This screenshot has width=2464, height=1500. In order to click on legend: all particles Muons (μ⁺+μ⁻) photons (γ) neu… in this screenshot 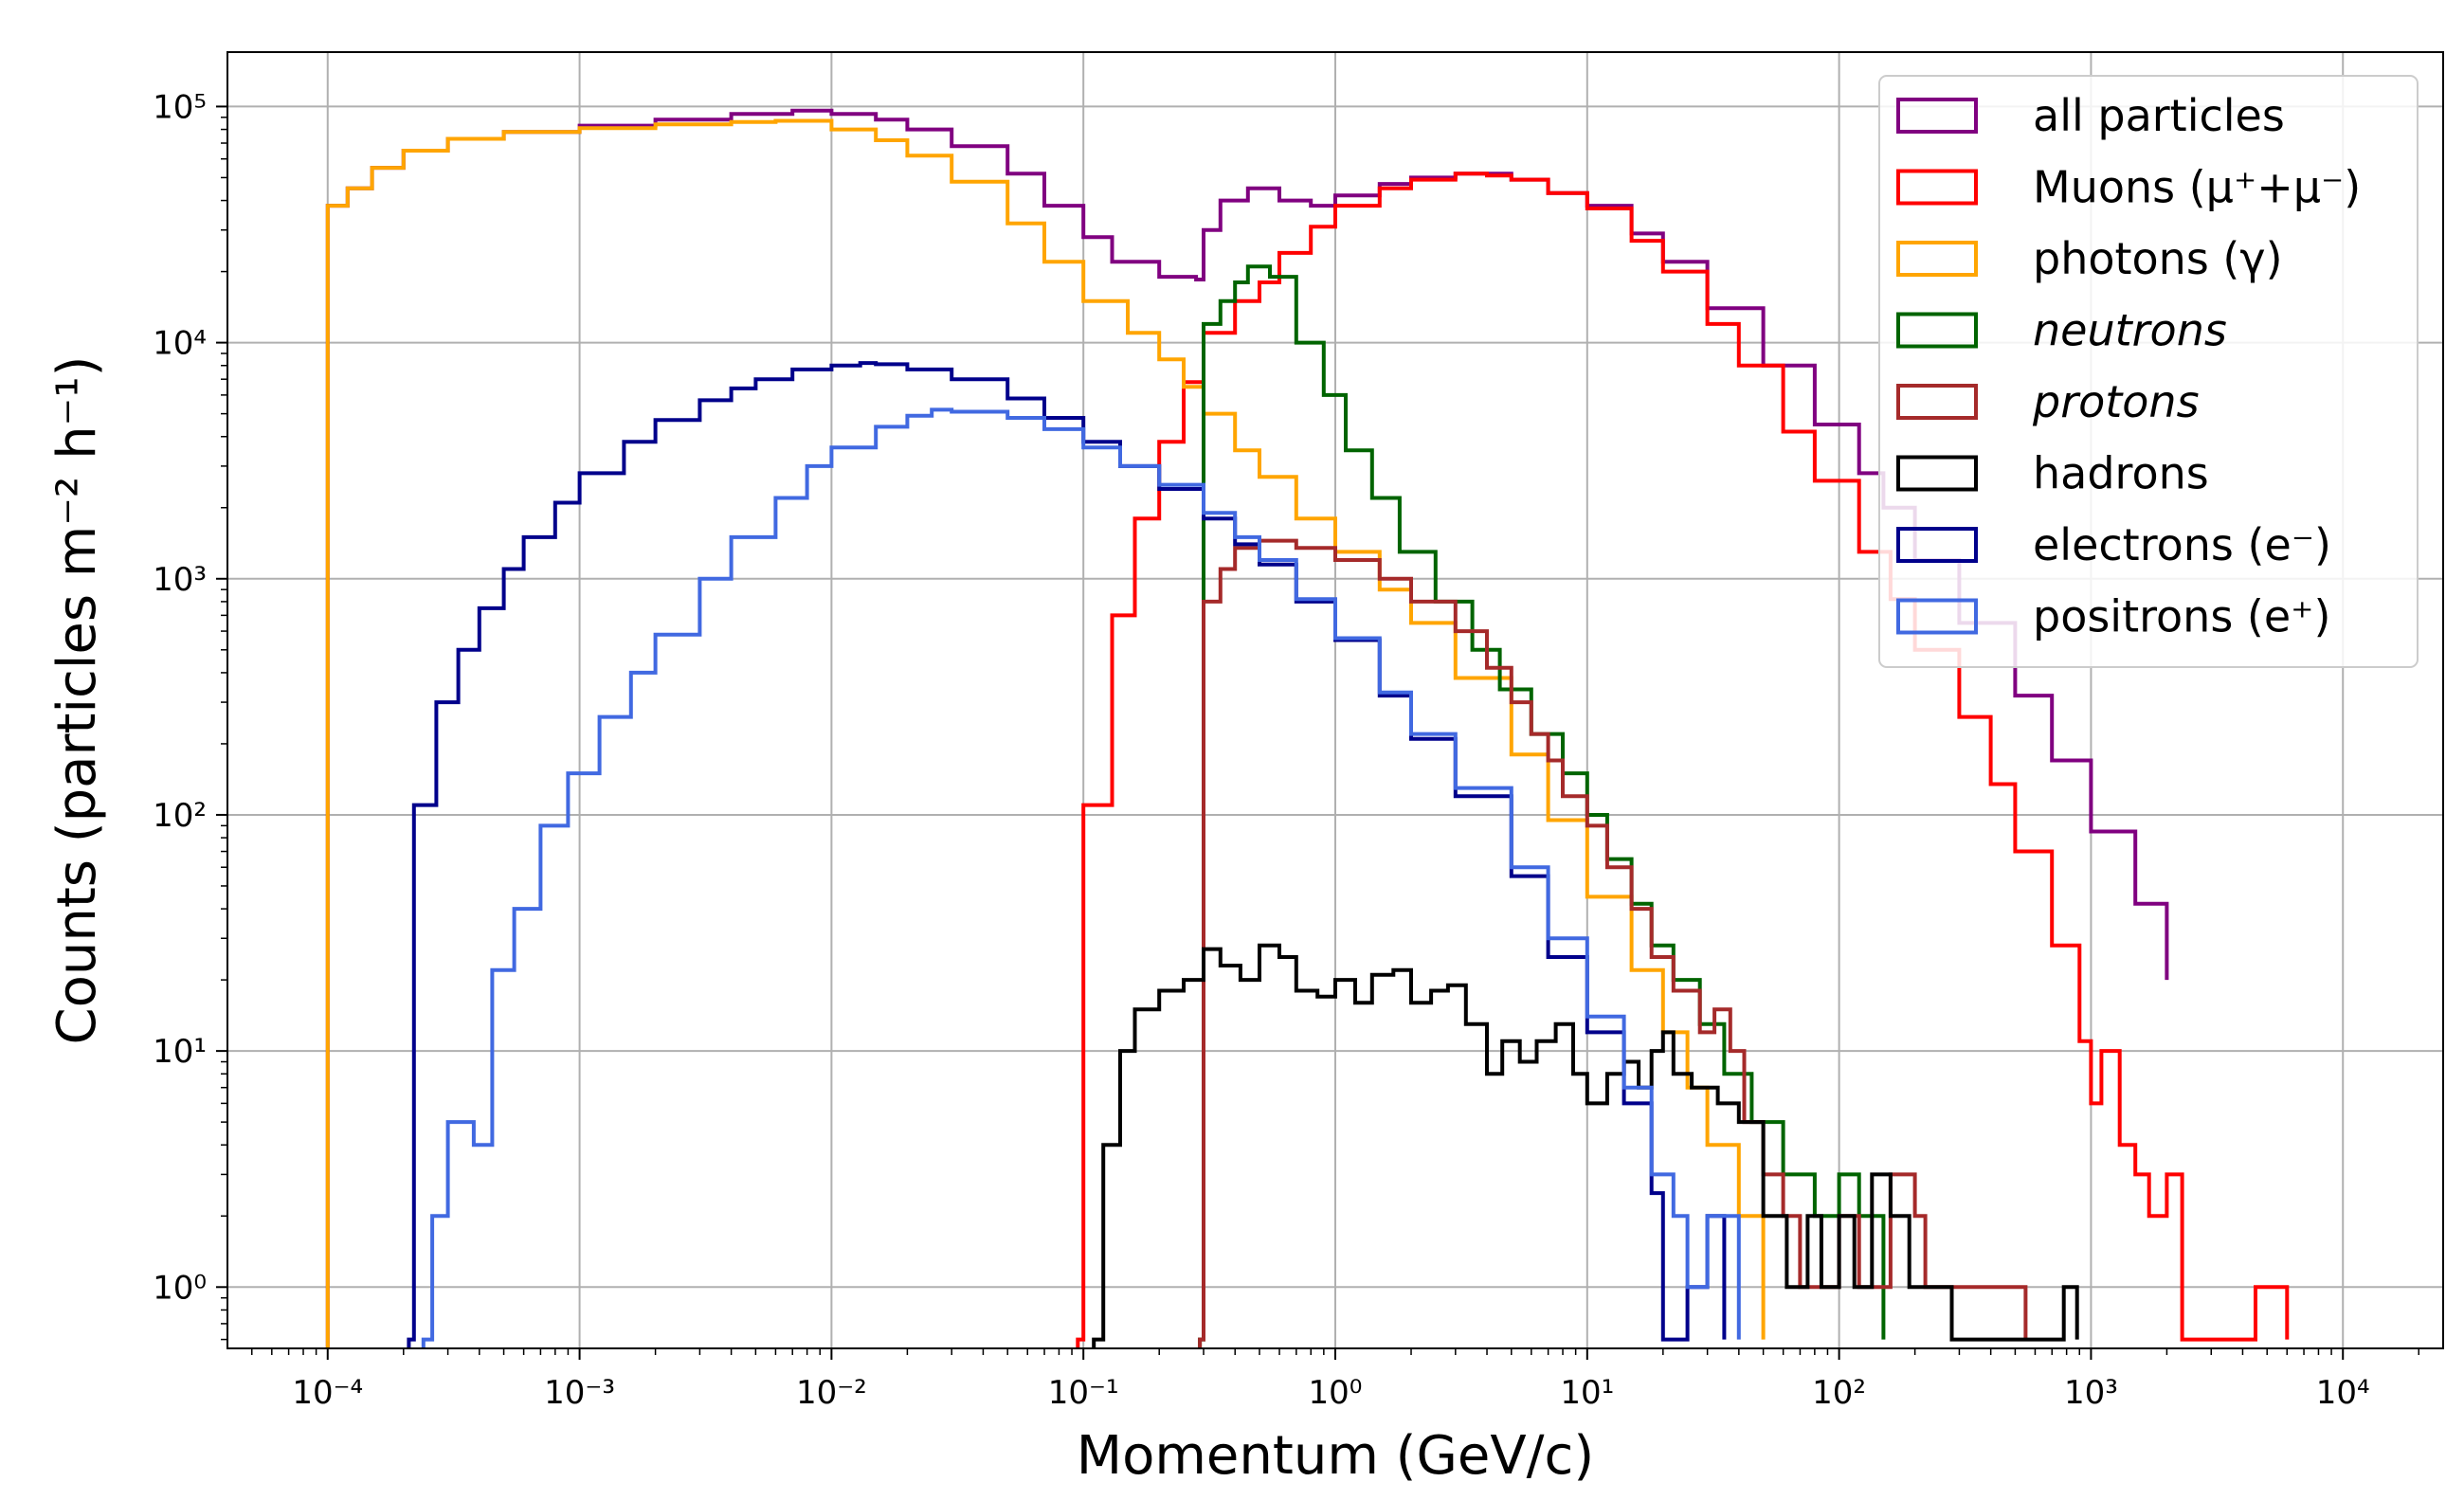, I will do `click(2148, 371)`.